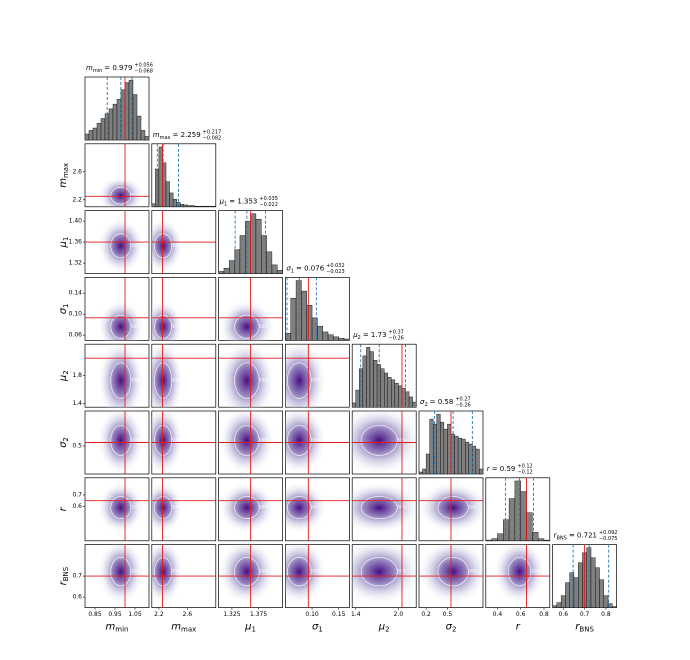  What do you see at coordinates (556, 536) in the screenshot?
I see `title-symbol: r` at bounding box center [556, 536].